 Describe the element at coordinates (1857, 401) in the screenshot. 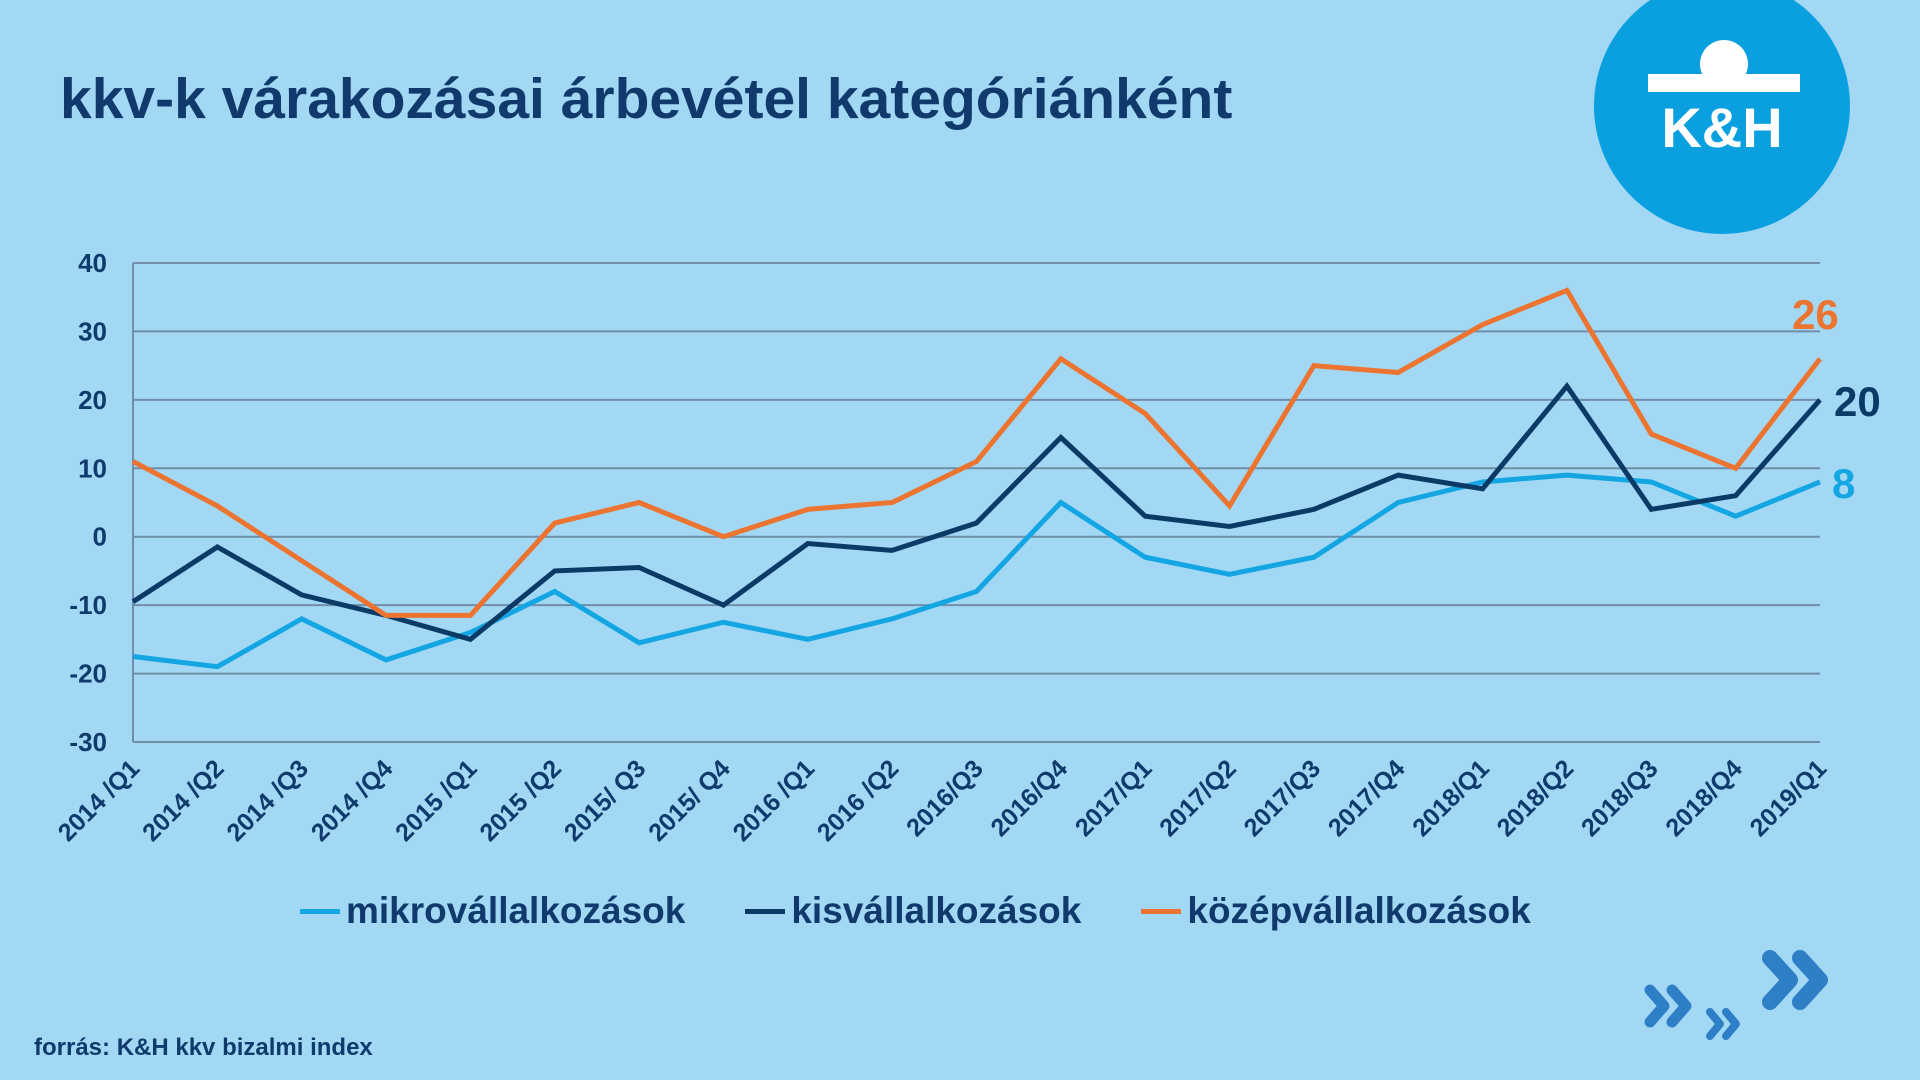

I see `end-value-label: 20` at that location.